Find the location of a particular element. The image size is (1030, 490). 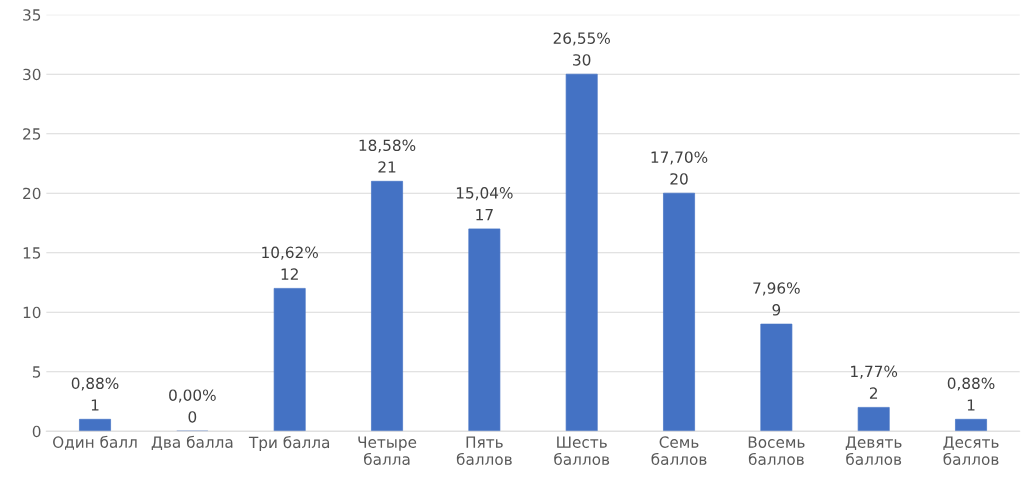

y-tick-label: 0 is located at coordinates (36, 431).